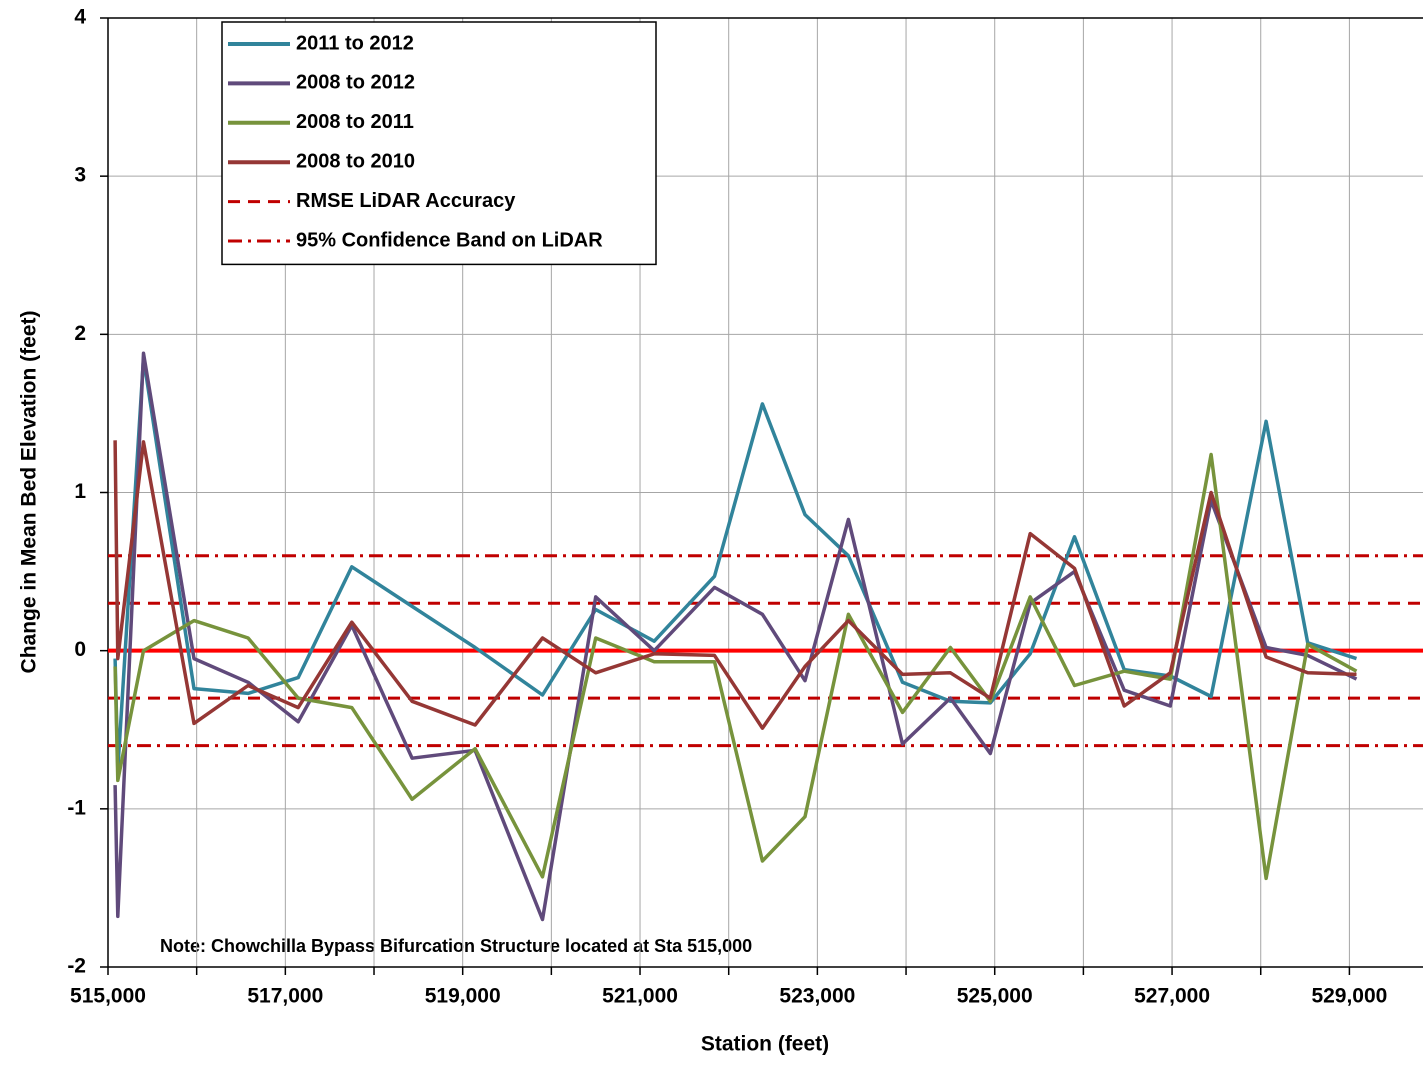 The height and width of the screenshot is (1074, 1423). Describe the element at coordinates (80, 175) in the screenshot. I see `y-tick-label: 3` at that location.